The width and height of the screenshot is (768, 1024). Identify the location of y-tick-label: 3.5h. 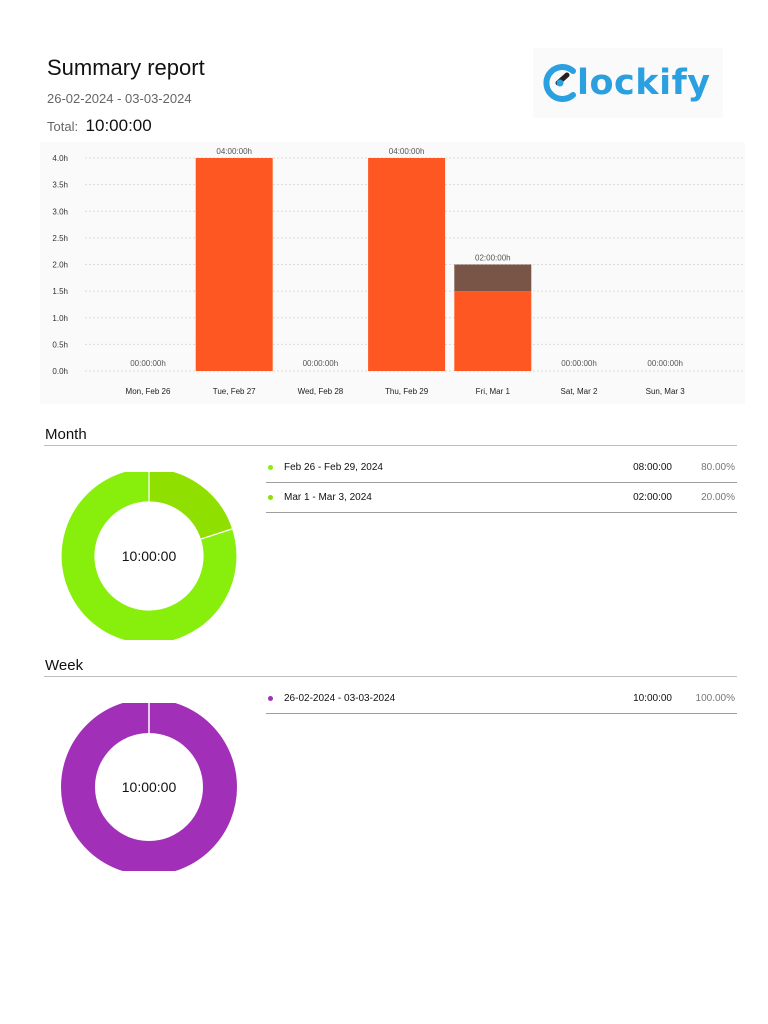
(60, 185).